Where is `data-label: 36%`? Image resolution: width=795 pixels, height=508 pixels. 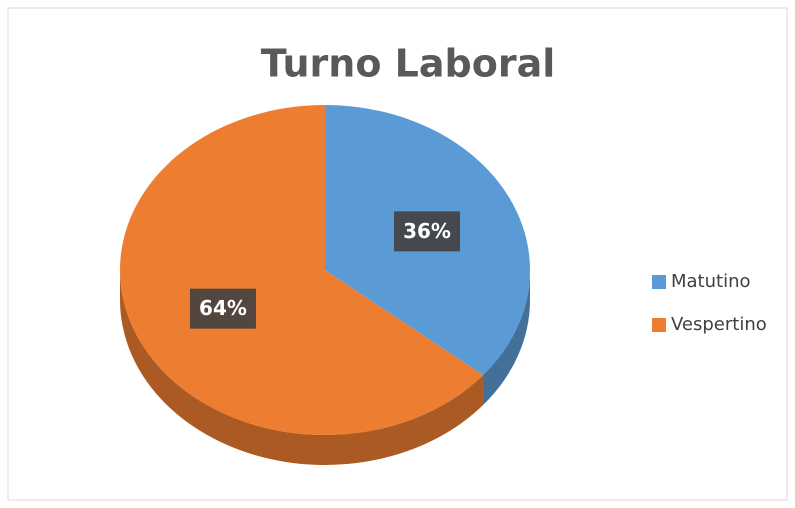
data-label: 36% is located at coordinates (427, 231).